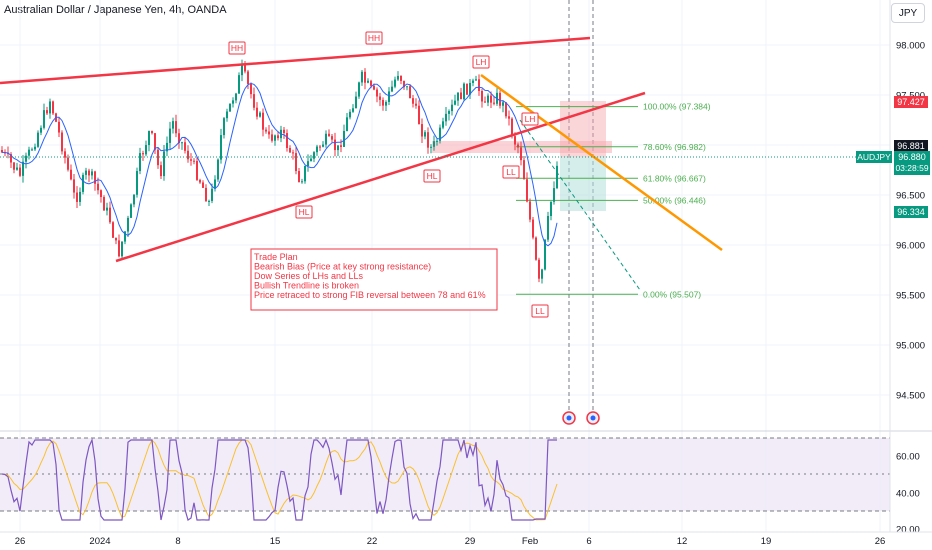 The image size is (932, 550). Describe the element at coordinates (908, 13) in the screenshot. I see `currency-button: JPY` at that location.